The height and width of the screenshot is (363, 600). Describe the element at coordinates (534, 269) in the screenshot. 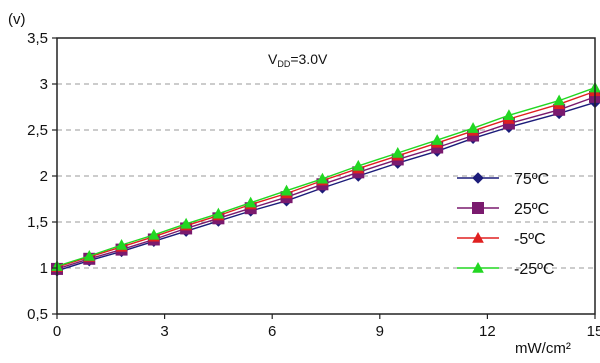

I see `legend-label: -25ºC` at that location.